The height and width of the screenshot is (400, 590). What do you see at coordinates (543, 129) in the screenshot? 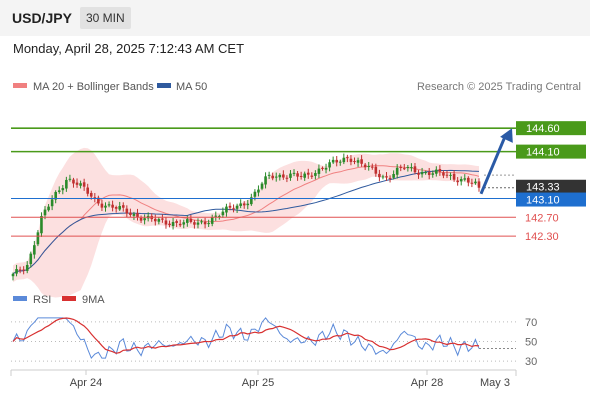
I see `level-label-144.60: 144.60` at bounding box center [543, 129].